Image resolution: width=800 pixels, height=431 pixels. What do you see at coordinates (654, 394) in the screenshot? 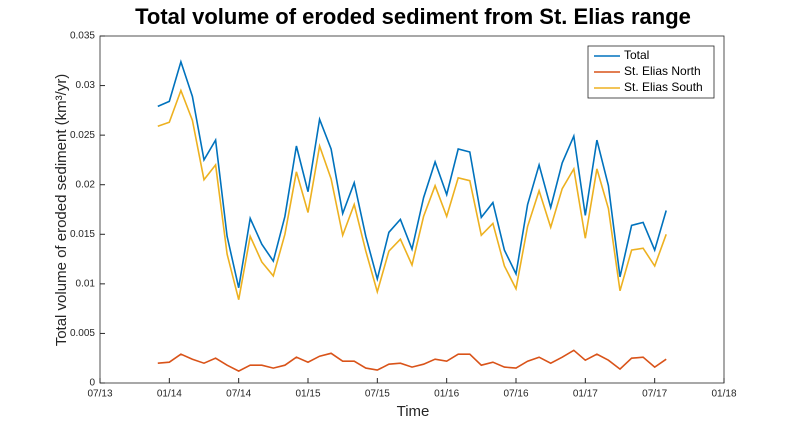
I see `x-tick-label: 07/17` at bounding box center [654, 394].